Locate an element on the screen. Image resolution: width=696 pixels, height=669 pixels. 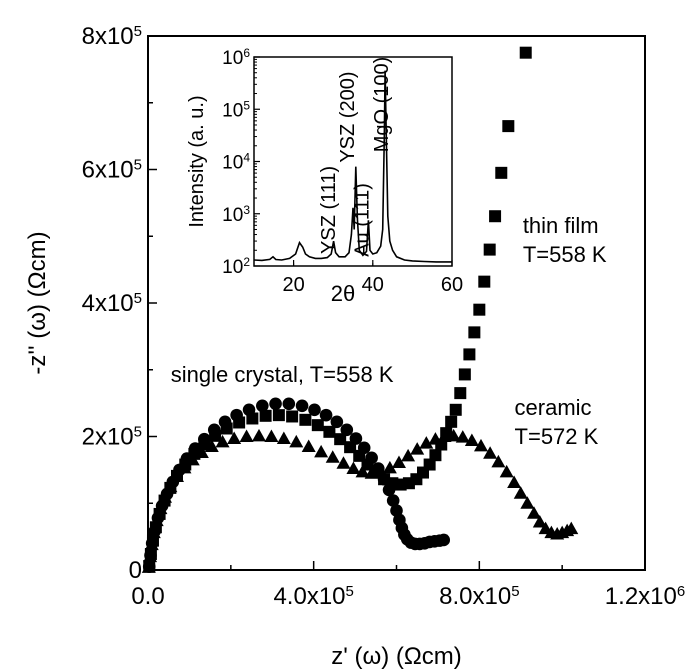
series-annotation: thin film T=558 K is located at coordinates (565, 240).